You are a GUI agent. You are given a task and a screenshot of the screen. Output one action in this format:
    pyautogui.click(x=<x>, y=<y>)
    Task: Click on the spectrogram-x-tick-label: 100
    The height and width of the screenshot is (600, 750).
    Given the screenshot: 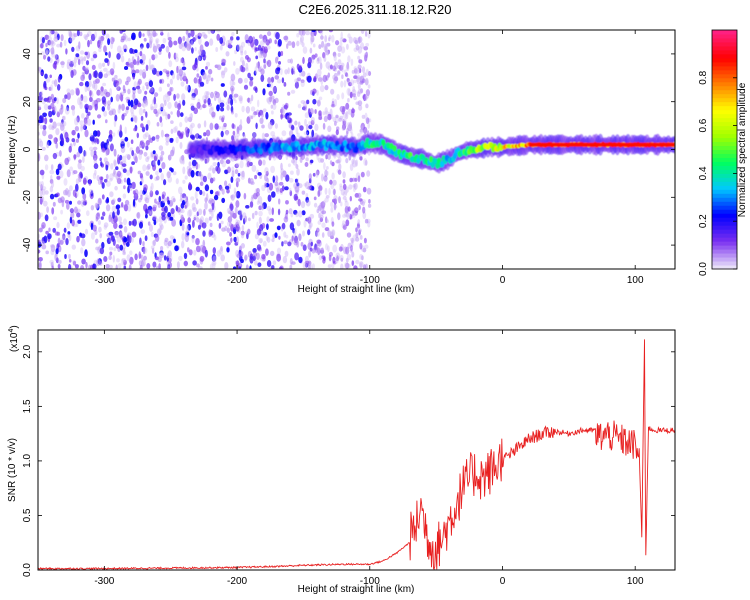 What is the action you would take?
    pyautogui.click(x=635, y=280)
    